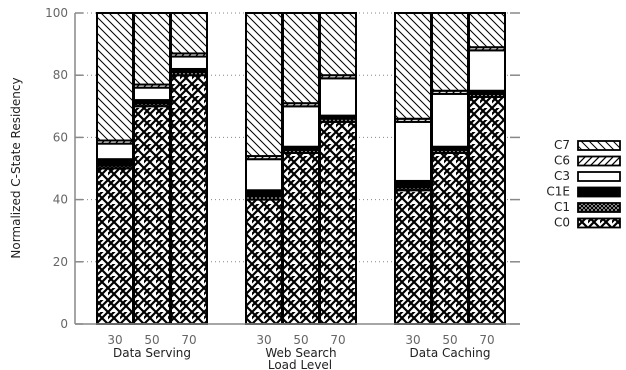 This screenshot has width=626, height=370. I want to click on y-axis-label: Normalized C-State Residency, so click(16, 167).